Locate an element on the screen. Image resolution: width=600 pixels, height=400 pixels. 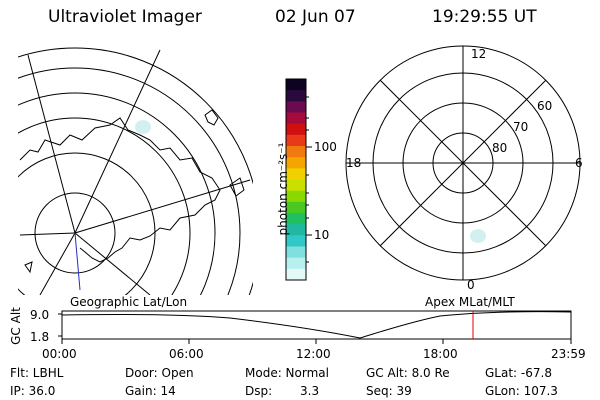
lat-label-60: 60 is located at coordinates (545, 106).